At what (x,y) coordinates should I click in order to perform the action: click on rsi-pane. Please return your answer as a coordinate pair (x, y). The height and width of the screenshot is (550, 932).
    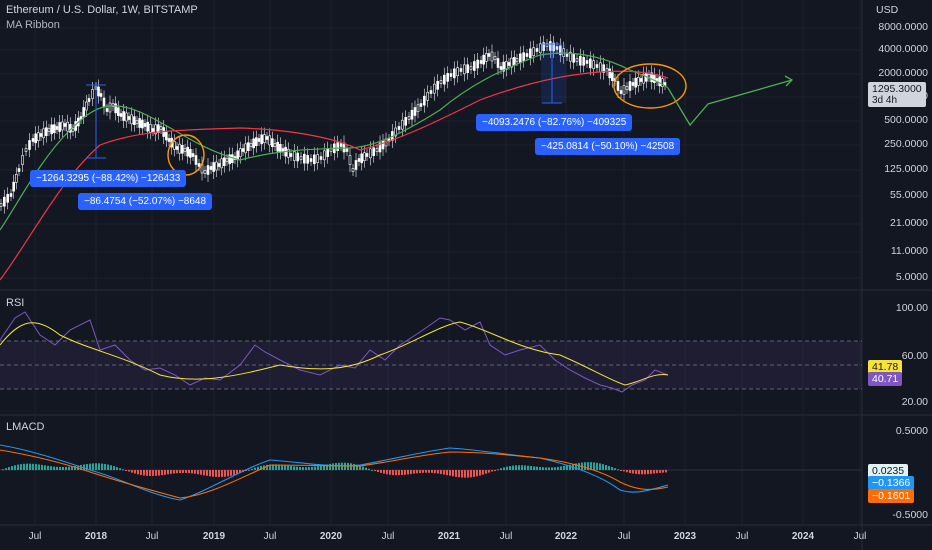
    Looking at the image, I should click on (431, 352).